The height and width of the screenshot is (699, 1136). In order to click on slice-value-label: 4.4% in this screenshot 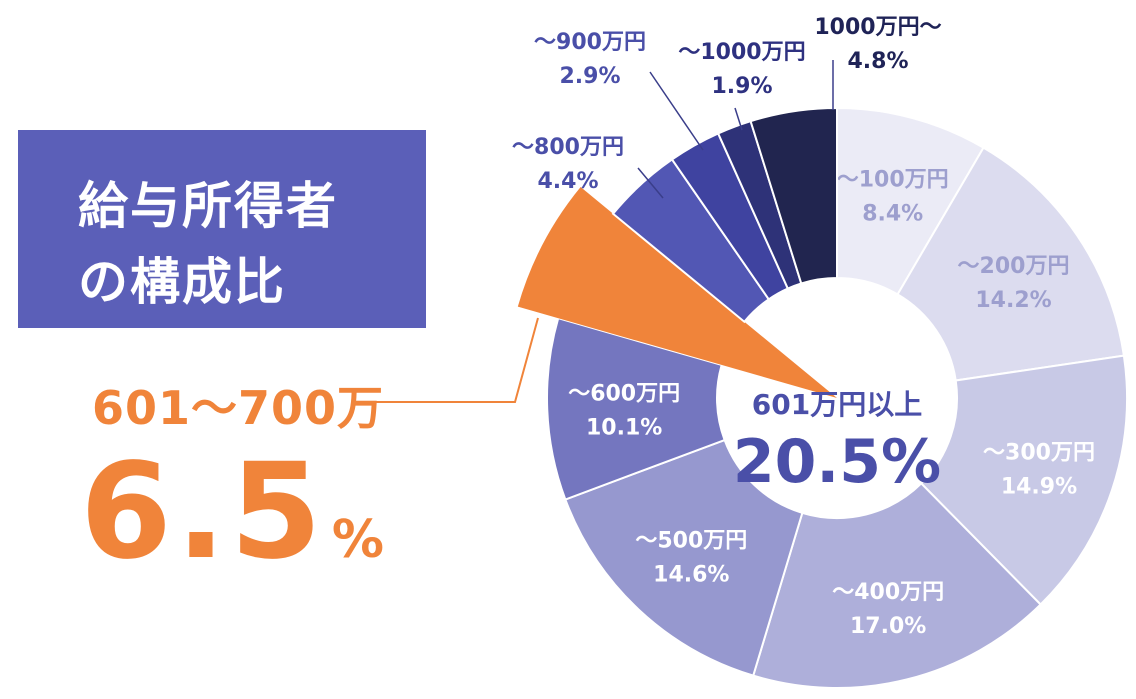, I will do `click(567, 181)`.